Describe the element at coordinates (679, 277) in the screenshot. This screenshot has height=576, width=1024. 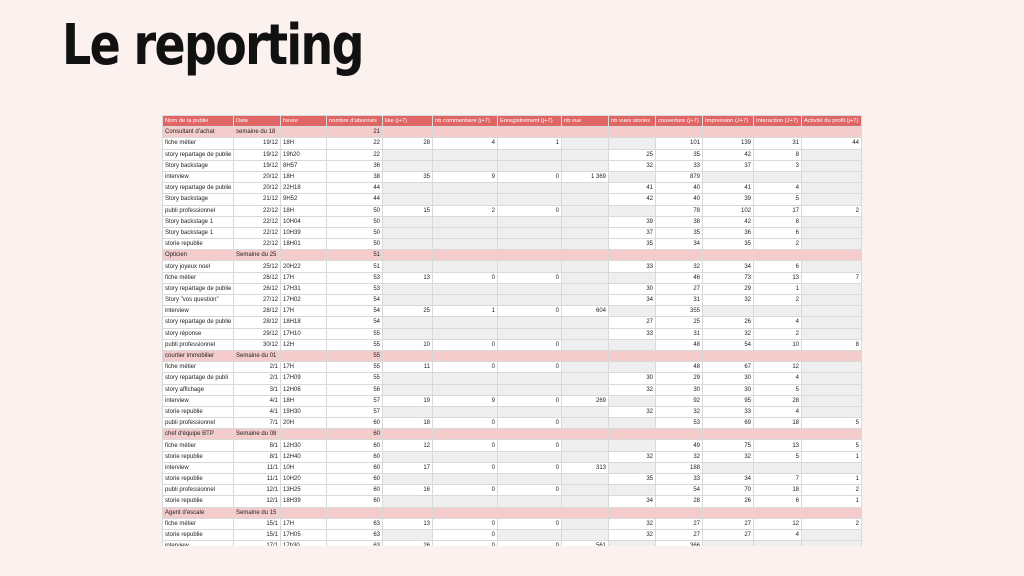
I see `table-cell: 46` at that location.